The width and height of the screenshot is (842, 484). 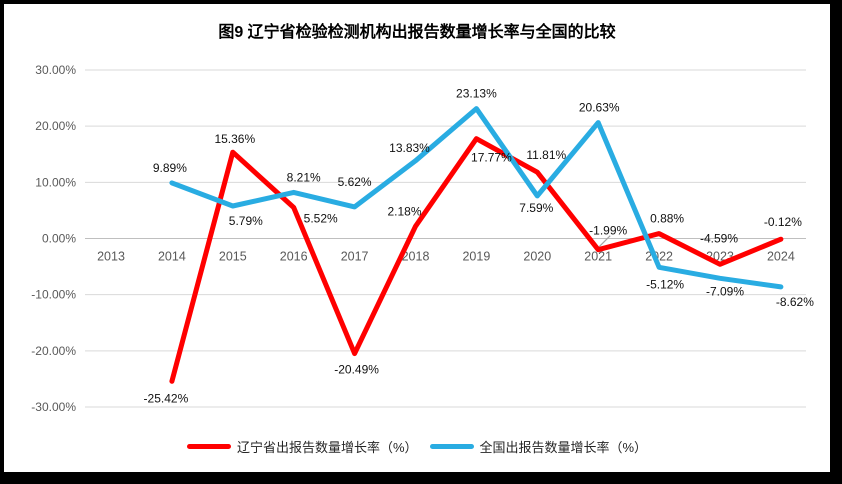 What do you see at coordinates (409, 148) in the screenshot?
I see `data-point-label: 13.83%` at bounding box center [409, 148].